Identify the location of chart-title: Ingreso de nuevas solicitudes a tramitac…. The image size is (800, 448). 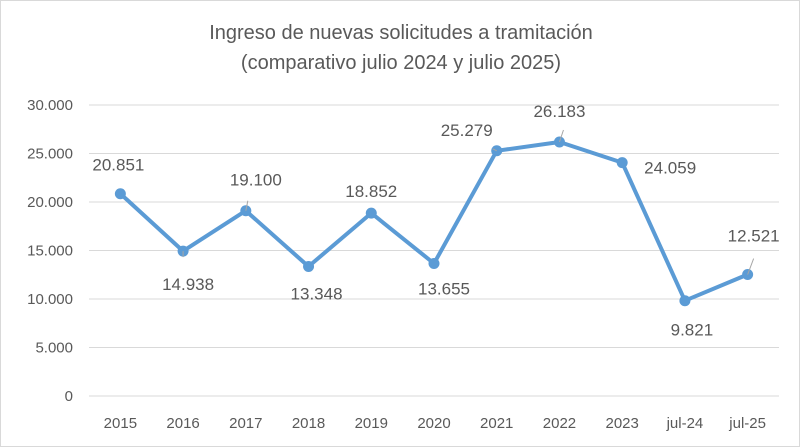
(401, 33).